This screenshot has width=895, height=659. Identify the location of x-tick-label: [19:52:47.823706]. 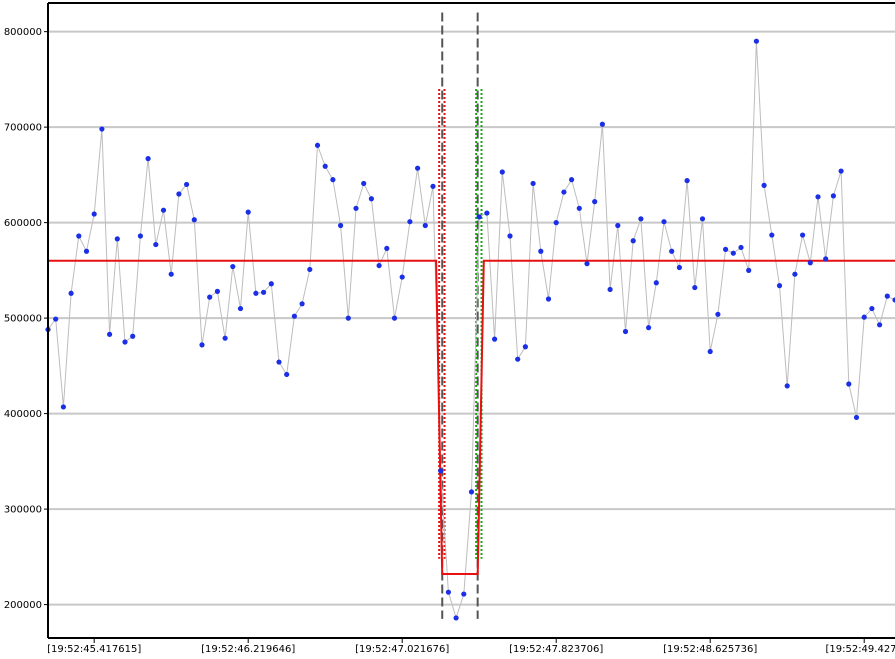
(556, 649).